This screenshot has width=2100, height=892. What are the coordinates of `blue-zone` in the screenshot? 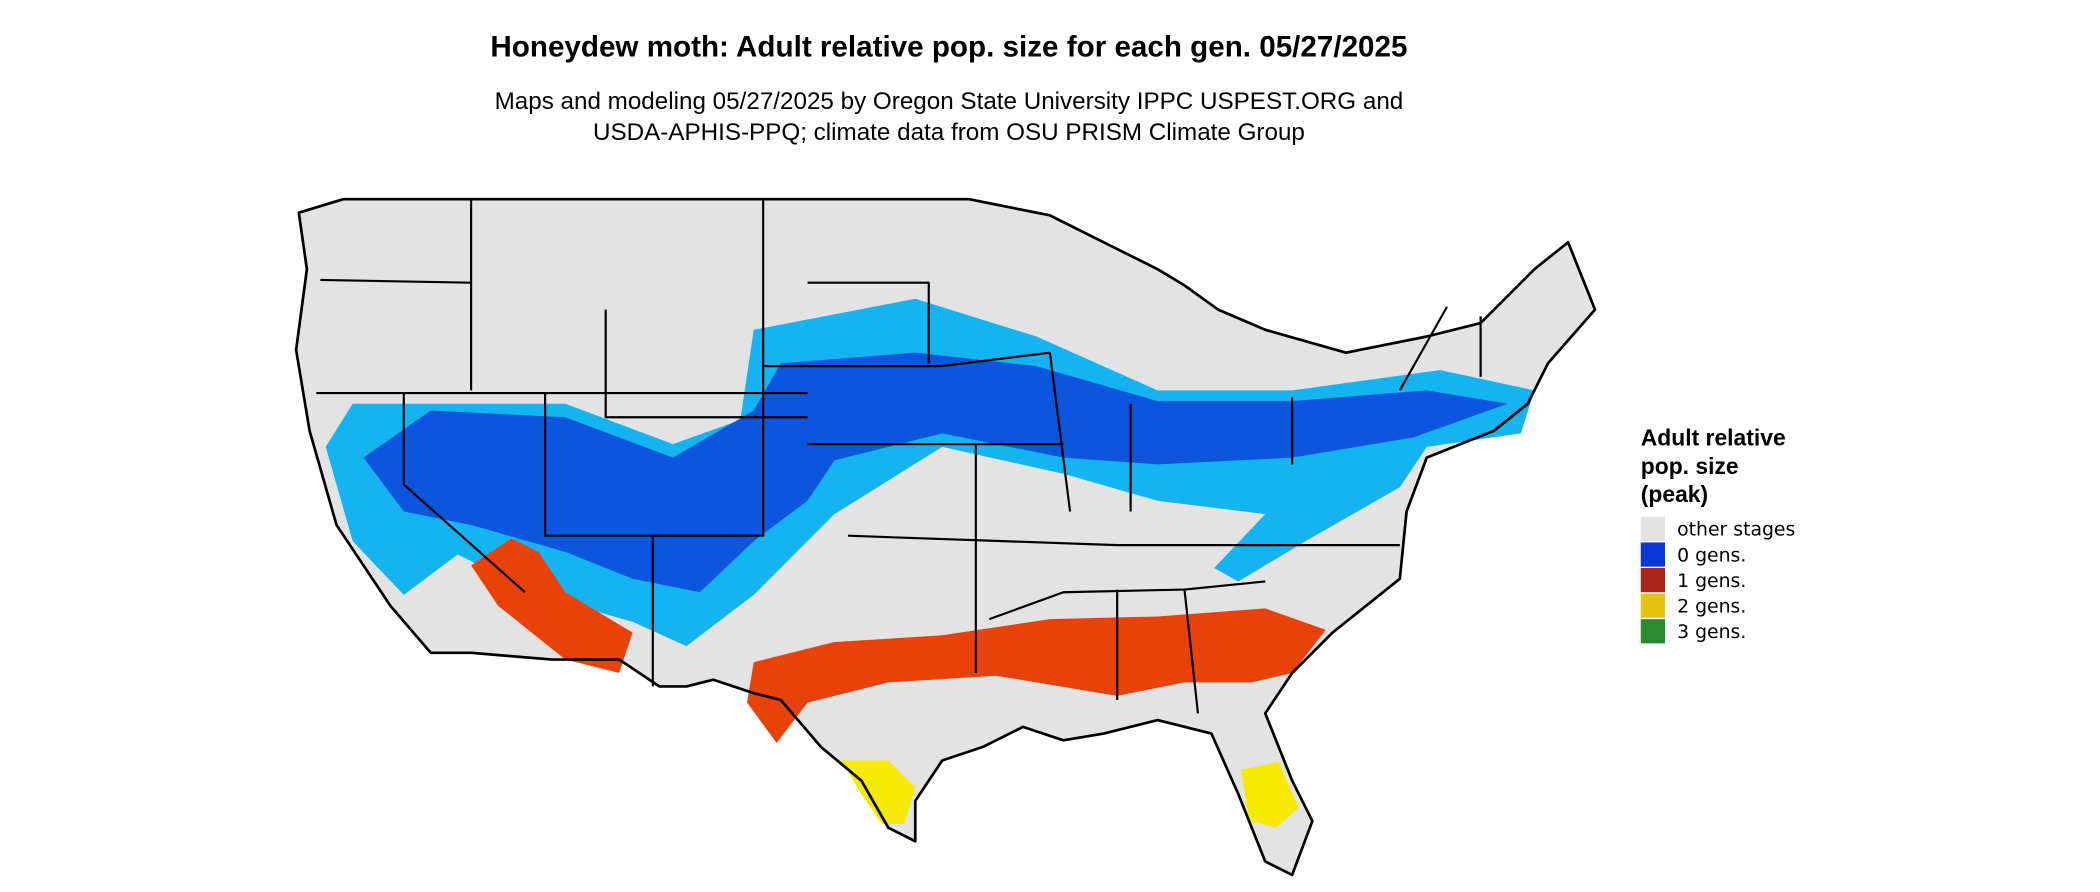 It's located at (935, 472).